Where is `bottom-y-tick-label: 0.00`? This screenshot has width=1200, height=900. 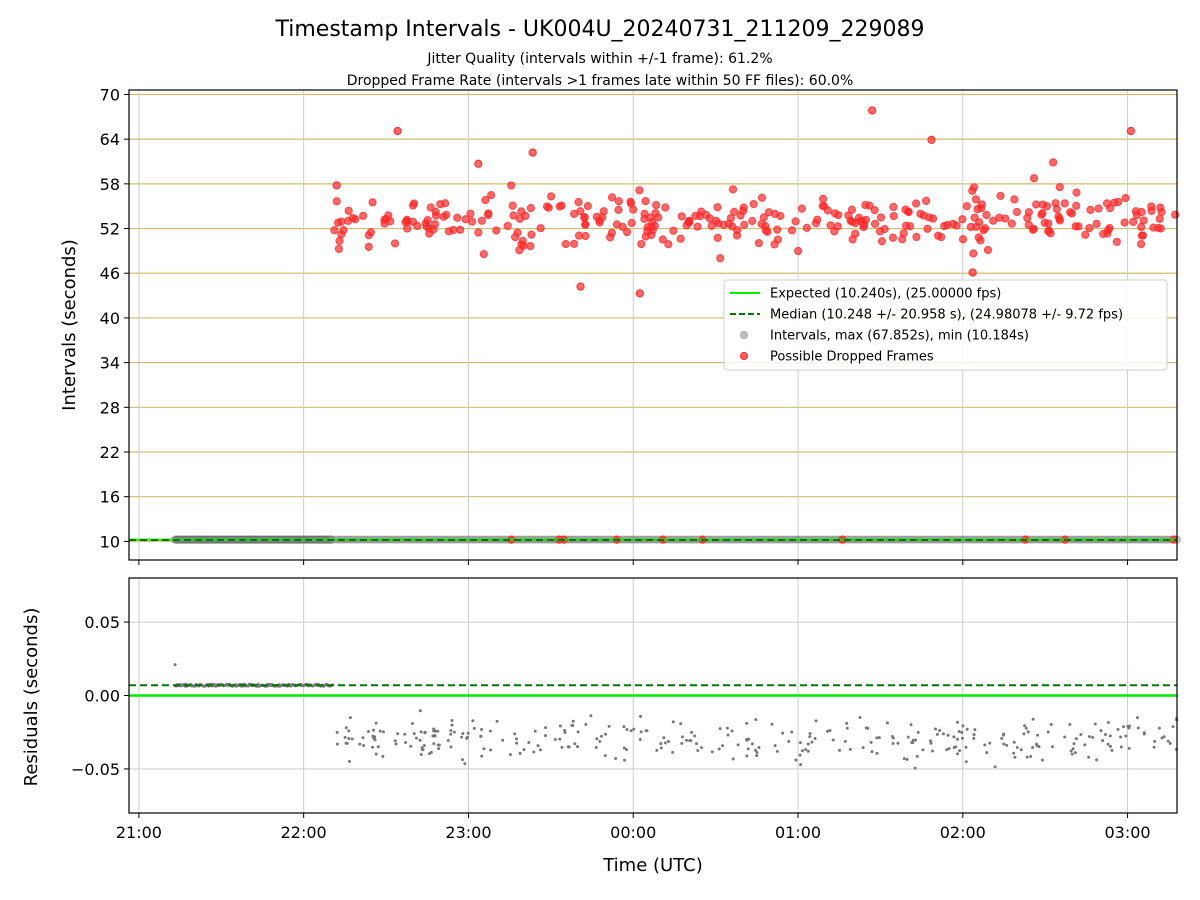
bottom-y-tick-label: 0.00 is located at coordinates (102, 696).